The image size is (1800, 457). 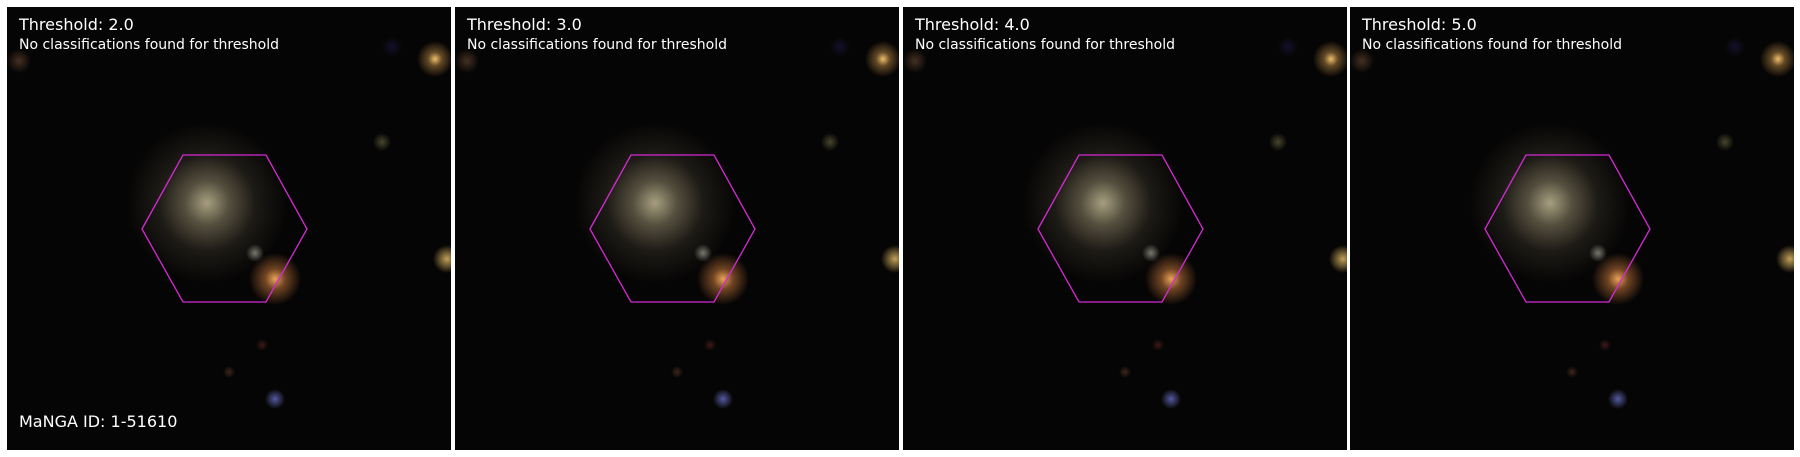 What do you see at coordinates (1419, 24) in the screenshot?
I see `threshold-title: Threshold: 5.0` at bounding box center [1419, 24].